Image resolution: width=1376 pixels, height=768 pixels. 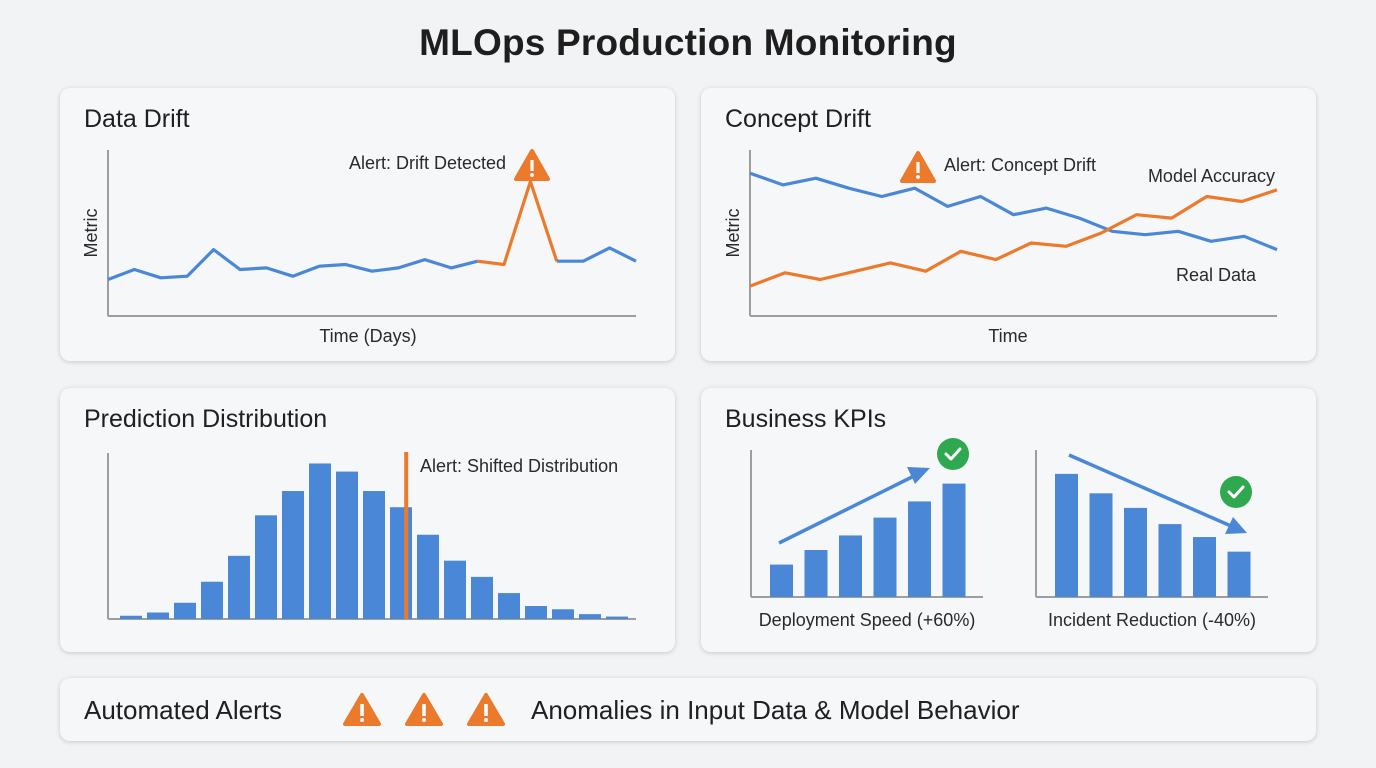 I want to click on card-title: Business KPIs, so click(x=806, y=419).